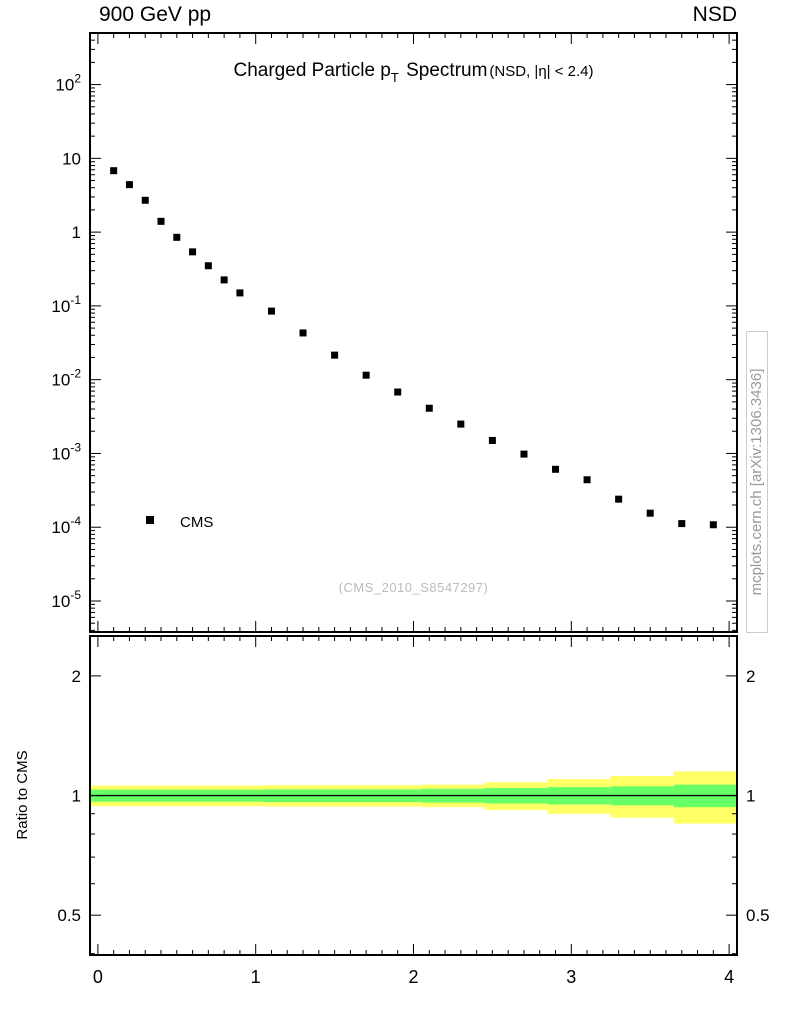 The height and width of the screenshot is (1024, 786). Describe the element at coordinates (750, 796) in the screenshot. I see `ratio-ytick-label-right: 1` at that location.